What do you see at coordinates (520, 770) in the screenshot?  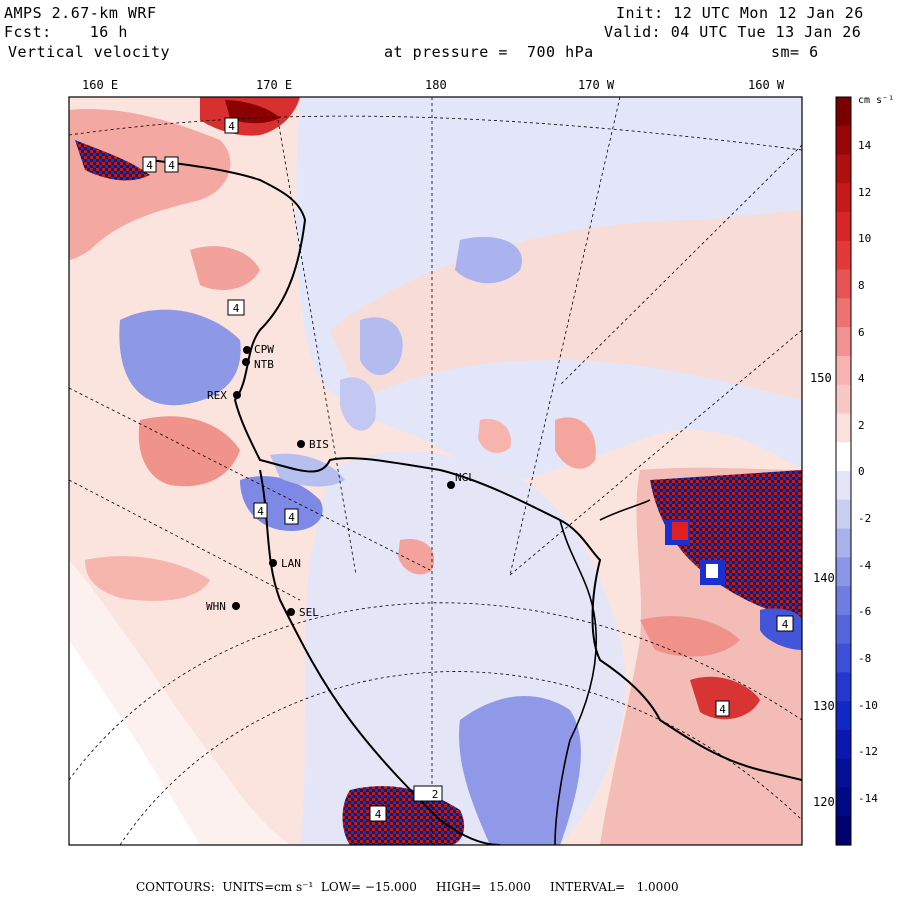 I see `descent-tongue-south` at bounding box center [520, 770].